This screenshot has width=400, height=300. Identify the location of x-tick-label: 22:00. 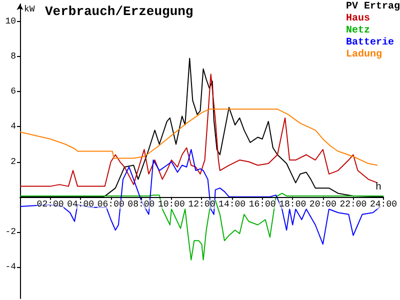
(353, 204).